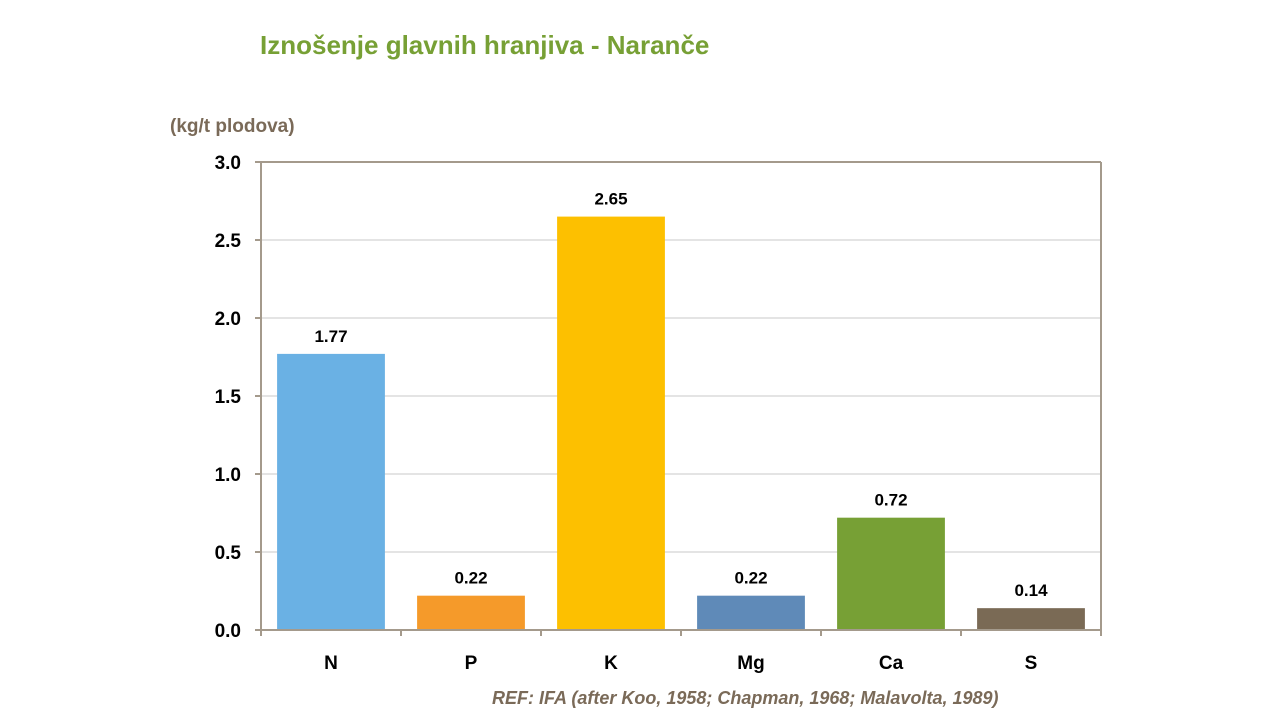 This screenshot has width=1280, height=720. What do you see at coordinates (1031, 619) in the screenshot?
I see `bar-s` at bounding box center [1031, 619].